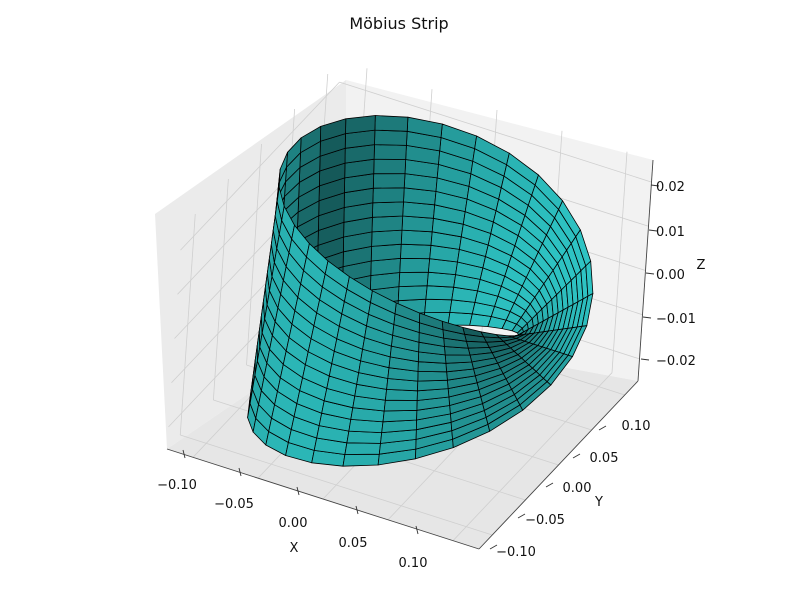 The height and width of the screenshot is (600, 800). What do you see at coordinates (577, 488) in the screenshot?
I see `y-tick-label: 0.00` at bounding box center [577, 488].